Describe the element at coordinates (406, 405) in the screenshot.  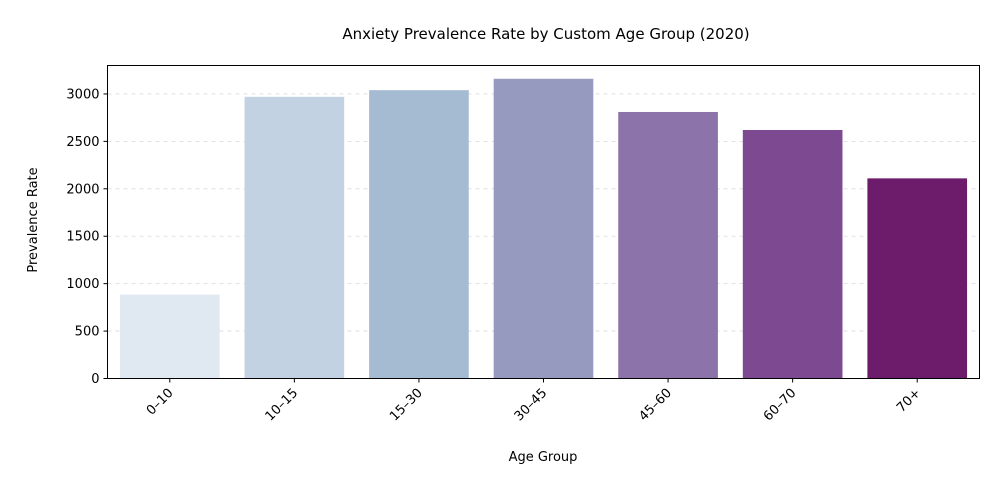
I see `x-tick-label: 15–30` at that location.